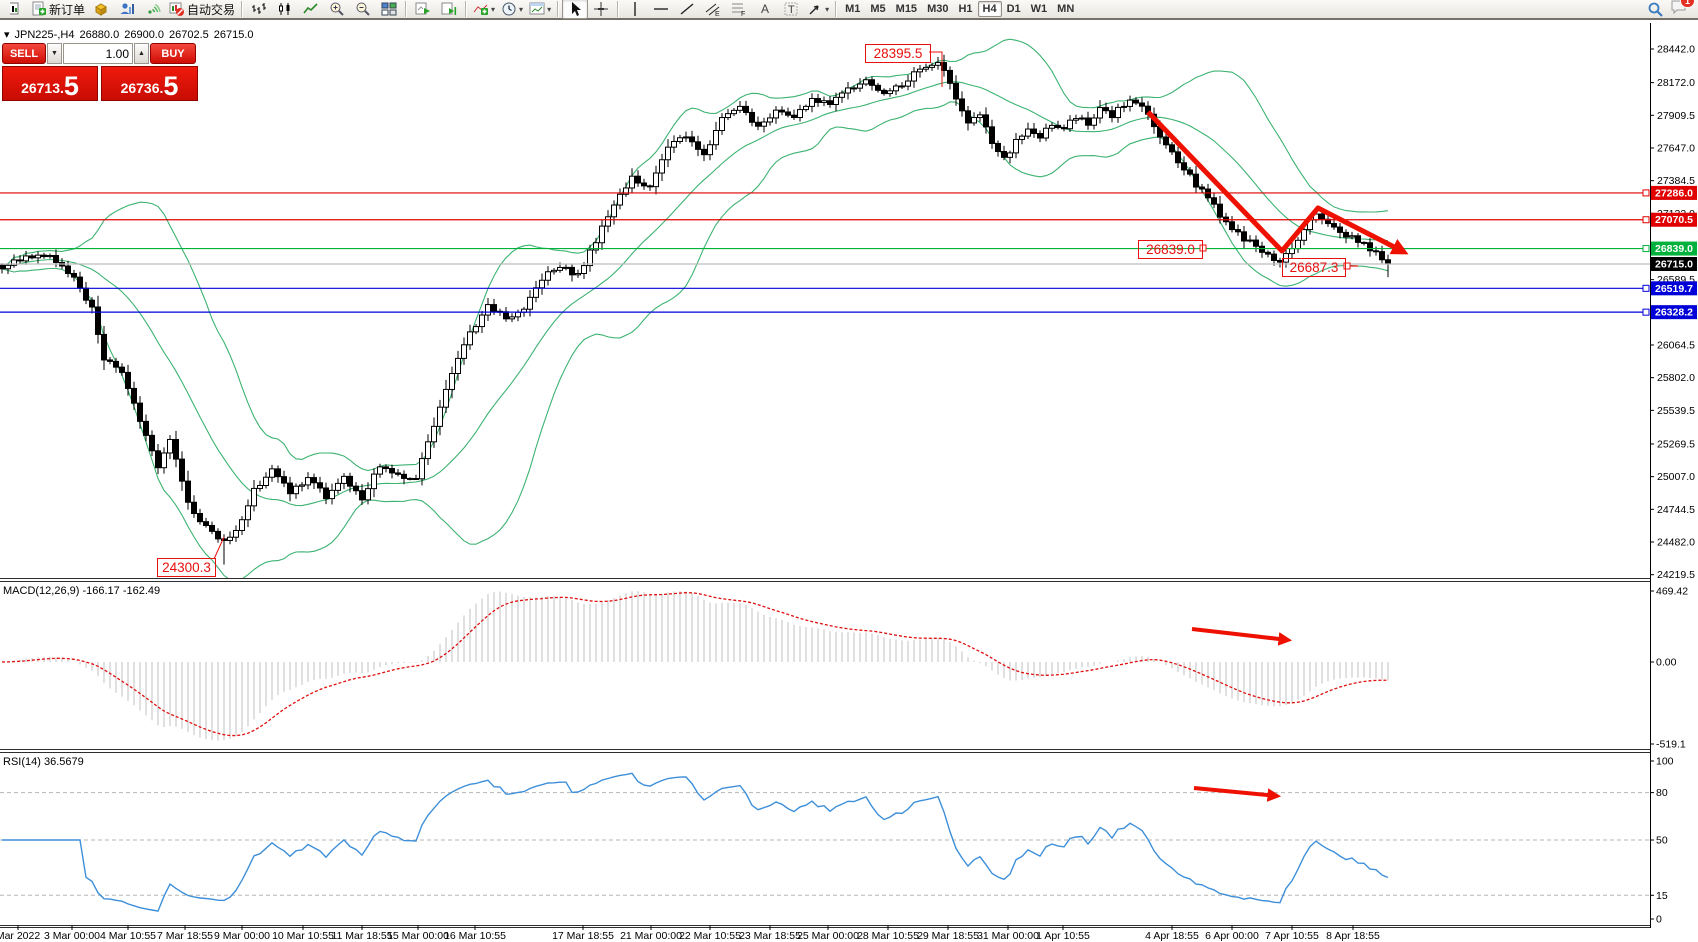  What do you see at coordinates (717, 14) in the screenshot?
I see `svg-text: E` at bounding box center [717, 14].